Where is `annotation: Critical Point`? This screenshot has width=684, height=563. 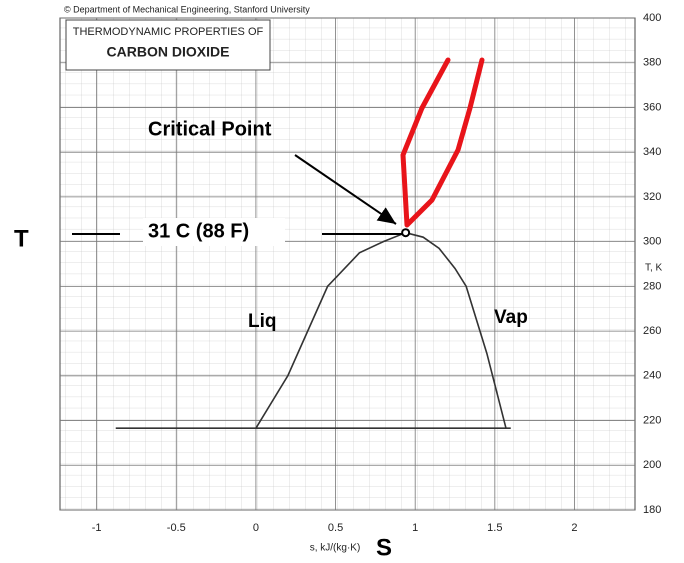 annotation: Critical Point is located at coordinates (210, 129).